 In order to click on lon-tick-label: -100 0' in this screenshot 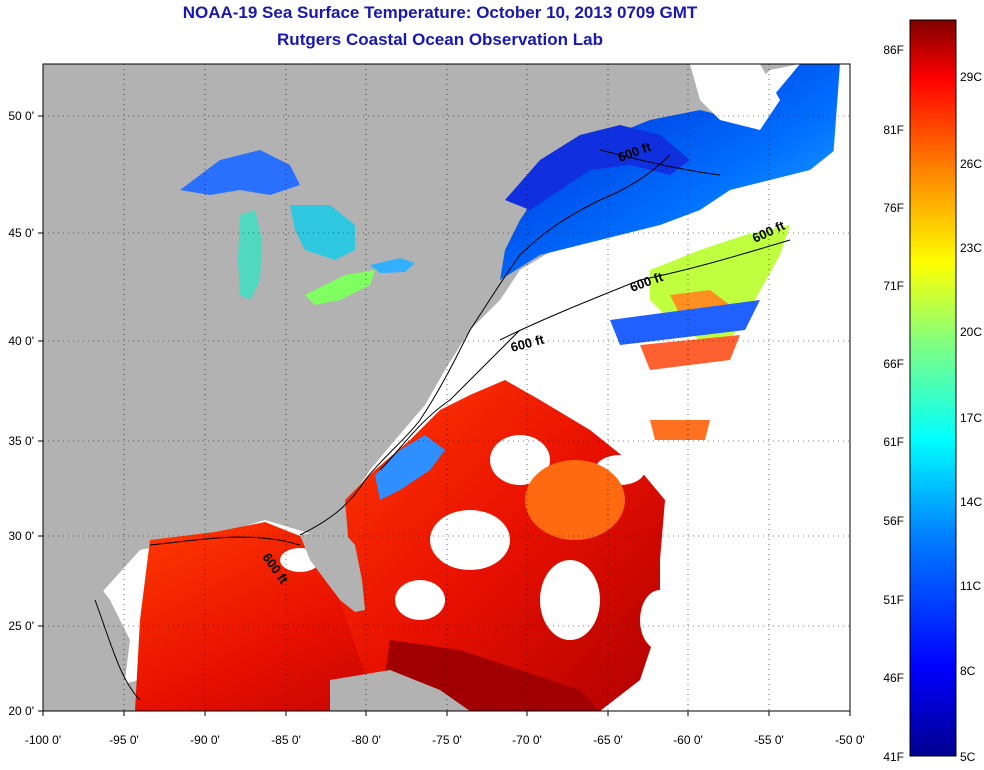, I will do `click(43, 740)`.